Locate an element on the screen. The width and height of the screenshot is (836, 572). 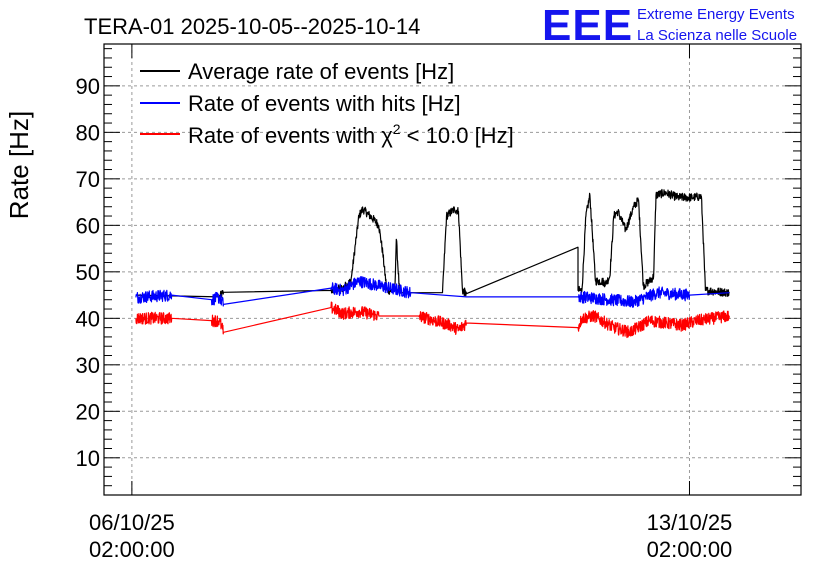
eee-logo-mark: EEE is located at coordinates (587, 25).